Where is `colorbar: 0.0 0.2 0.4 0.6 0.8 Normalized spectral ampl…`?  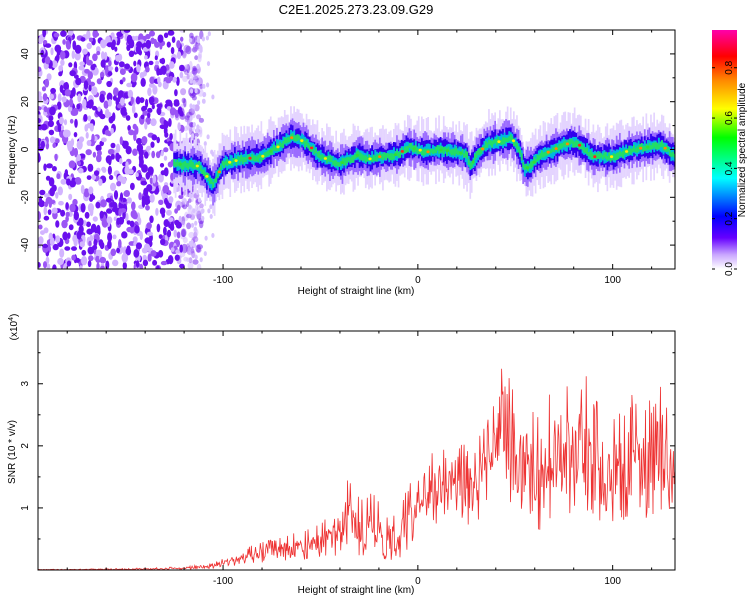 colorbar: 0.0 0.2 0.4 0.6 0.8 Normalized spectral ampl… is located at coordinates (730, 153).